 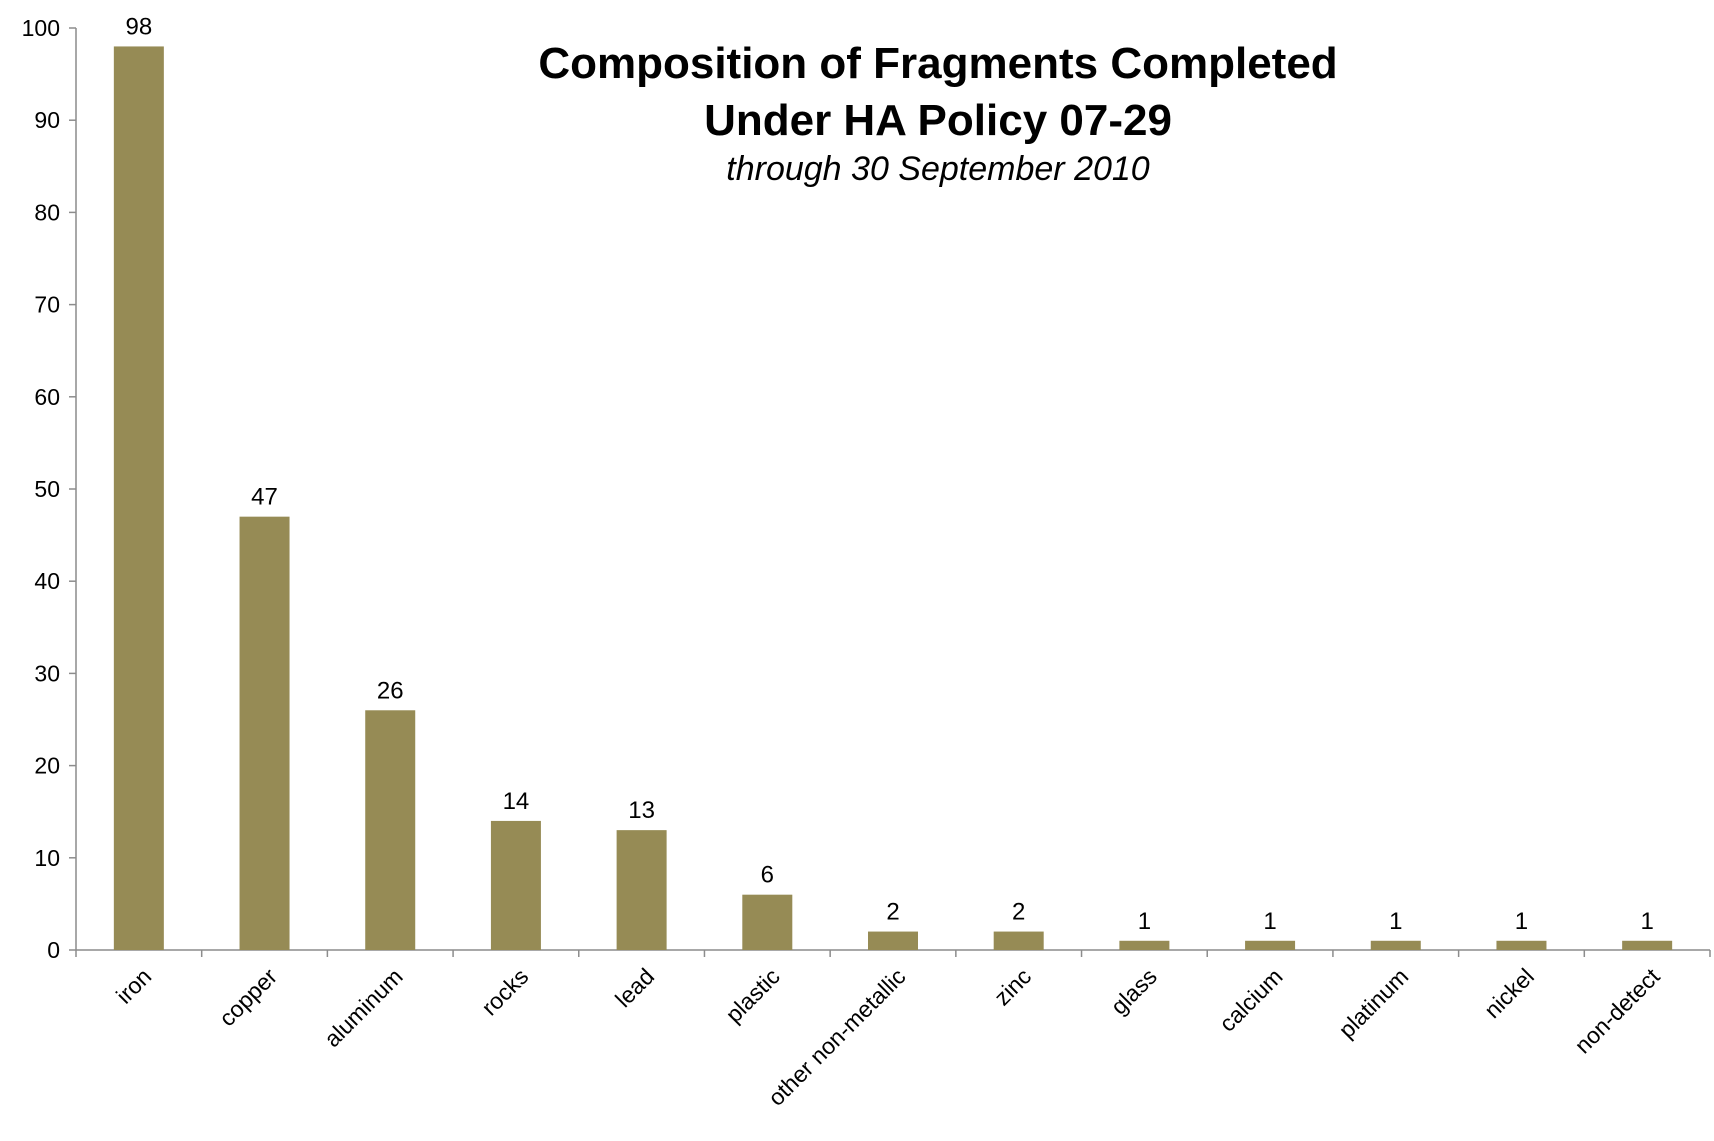 What do you see at coordinates (1251, 1000) in the screenshot?
I see `x-tick-label: calcium` at bounding box center [1251, 1000].